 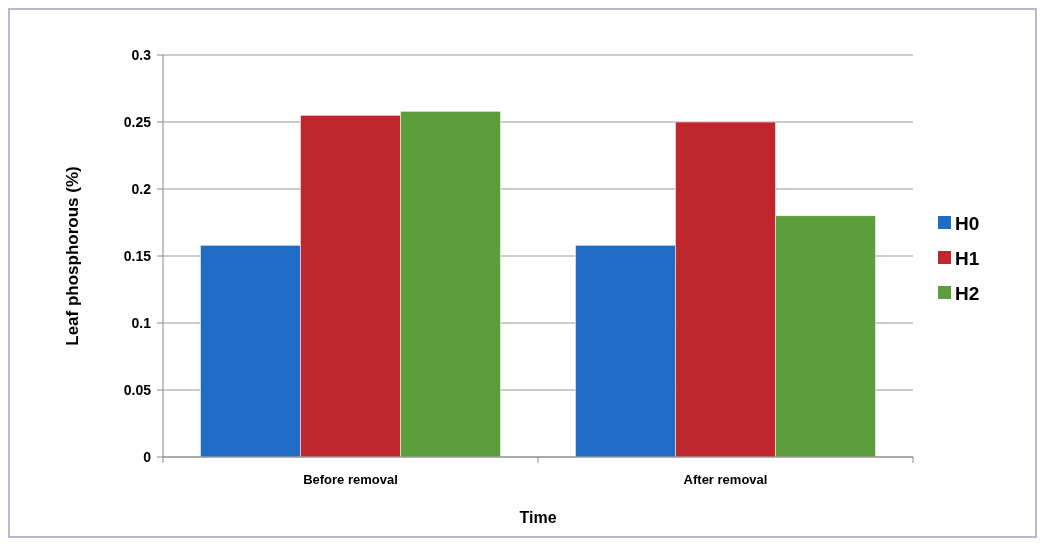 I want to click on x-axis-title: Time, so click(x=538, y=517).